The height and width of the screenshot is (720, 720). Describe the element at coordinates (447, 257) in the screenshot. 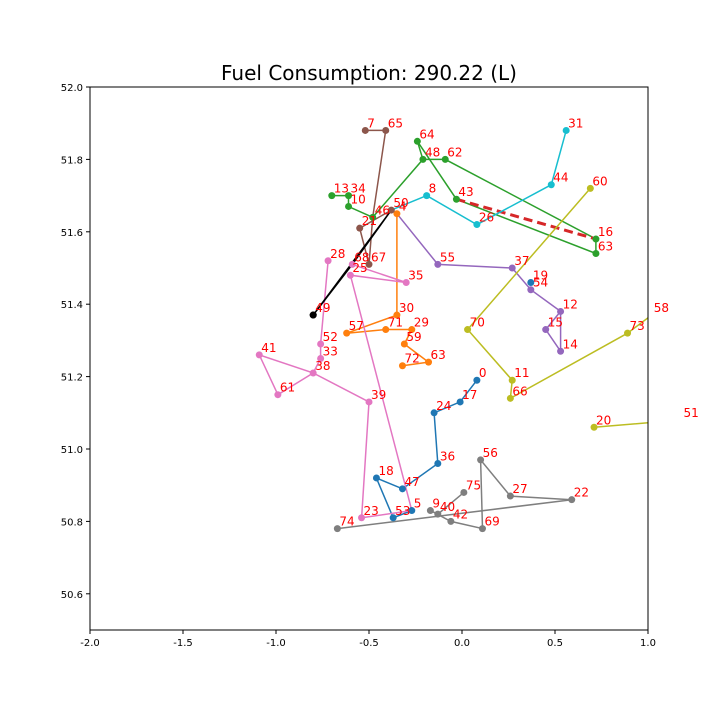

I see `node-label-55: 55` at that location.